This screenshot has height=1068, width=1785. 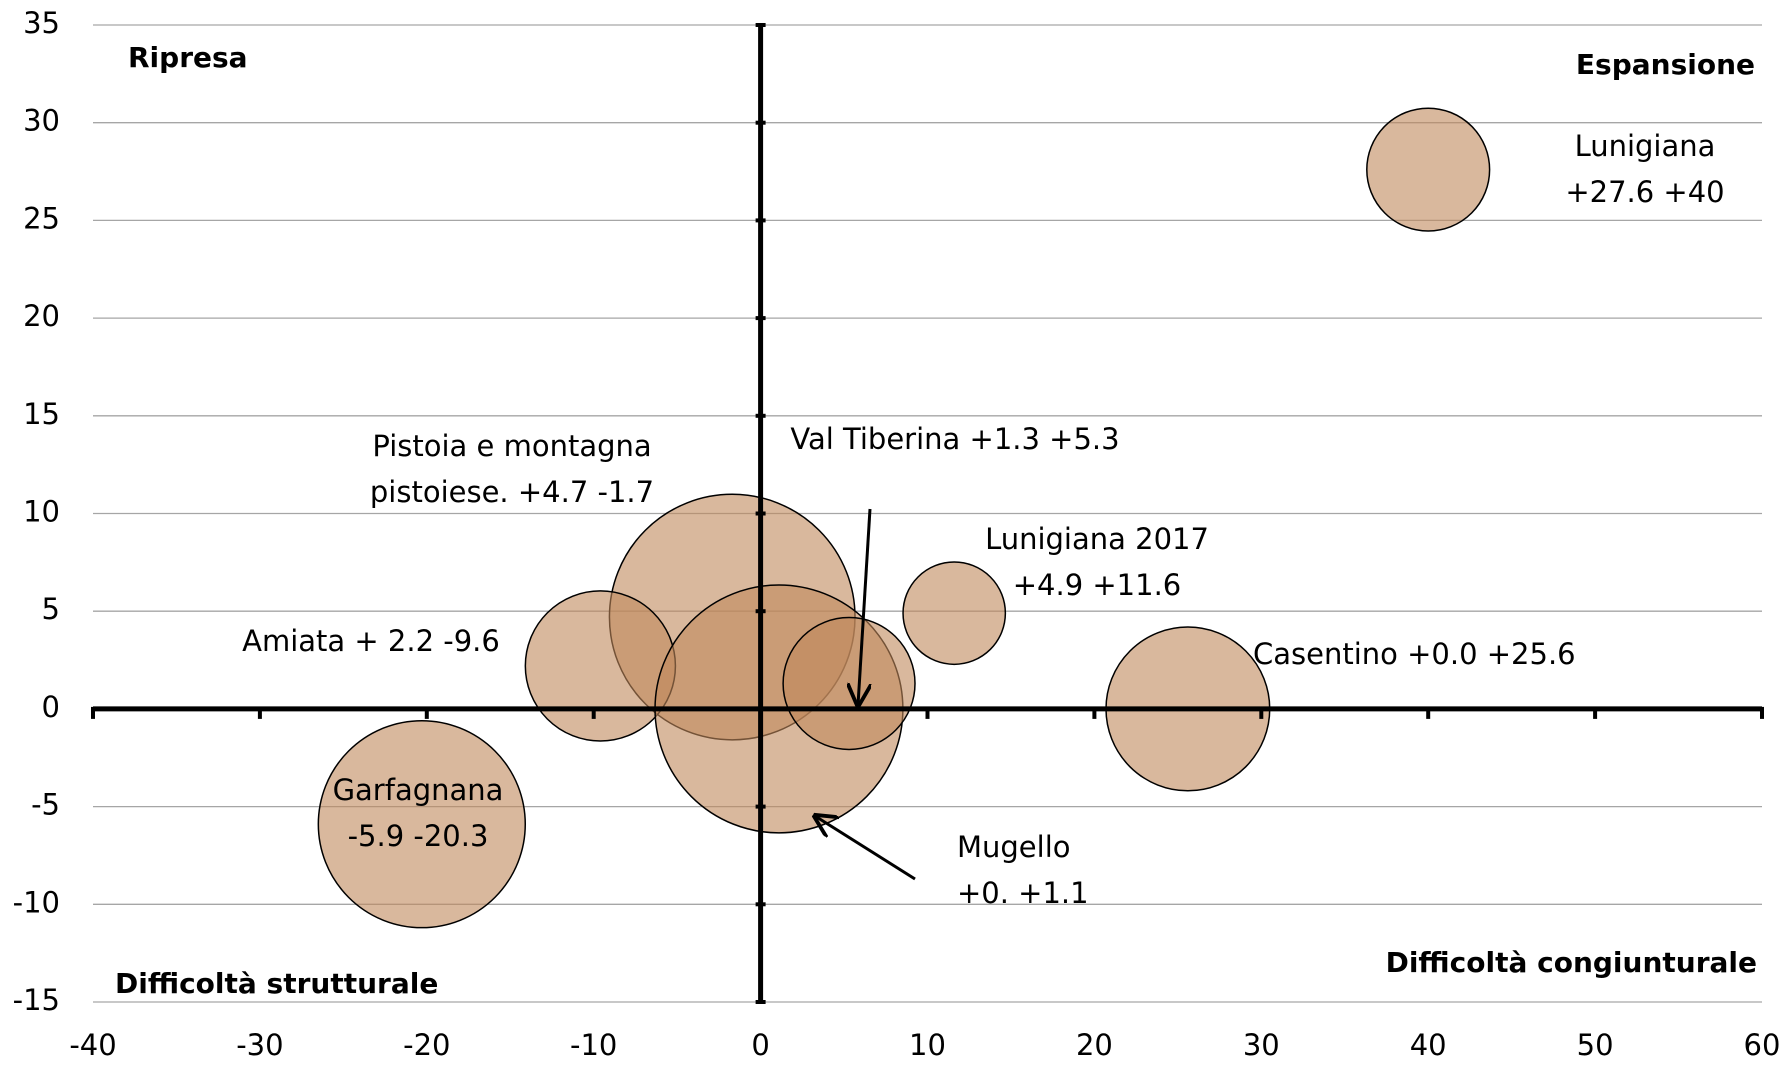 I want to click on annotation: Pistoia e montagna, so click(x=511, y=446).